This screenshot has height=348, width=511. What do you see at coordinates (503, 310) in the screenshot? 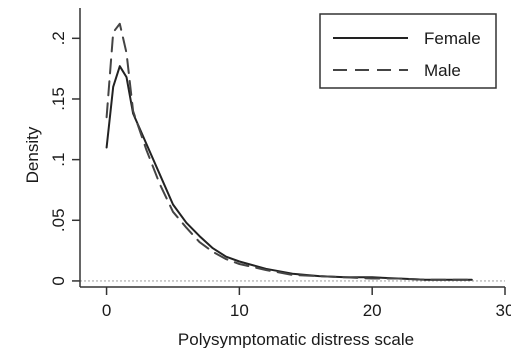
I see `x-tick-label: 30` at bounding box center [503, 310].